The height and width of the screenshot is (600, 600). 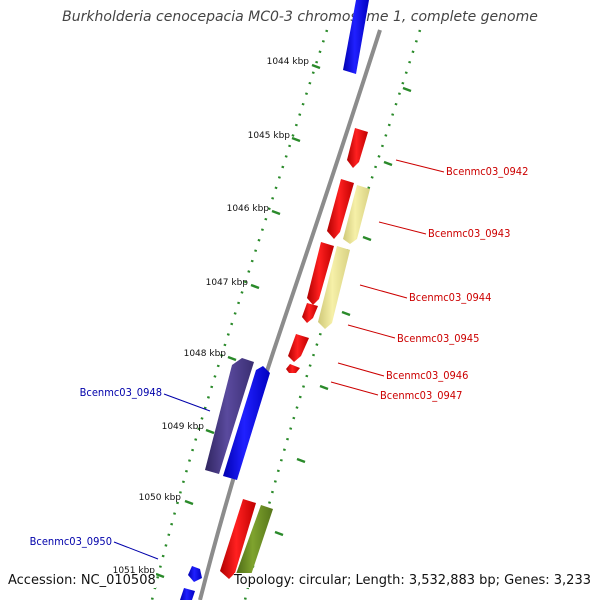 I want to click on gene-label: Bcenmc03_0948, so click(x=121, y=392).